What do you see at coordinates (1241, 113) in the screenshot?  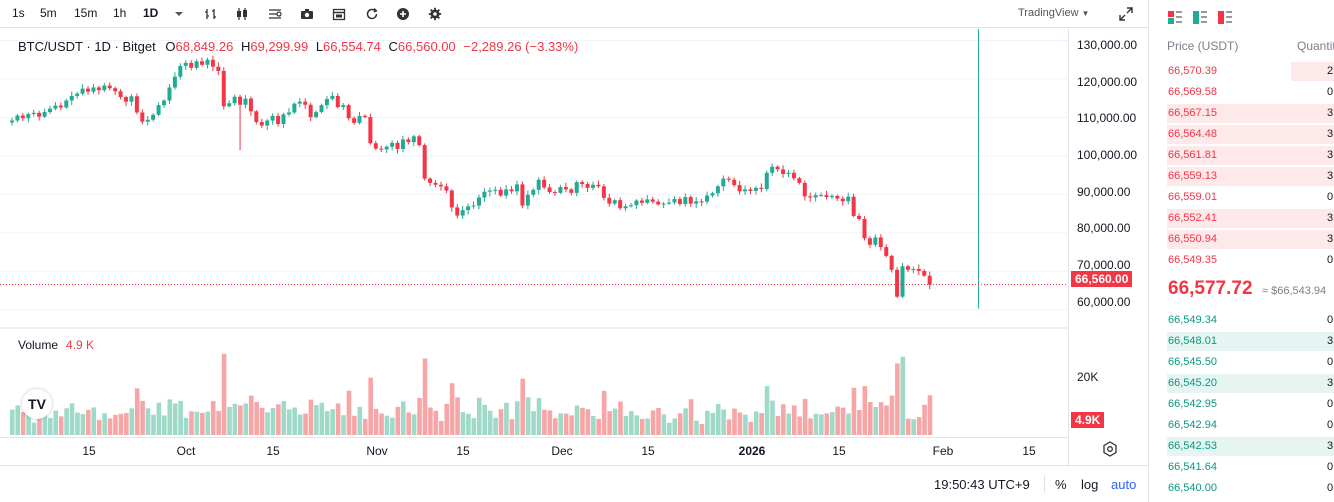 I see `ask-row: 66,567.15 3.` at bounding box center [1241, 113].